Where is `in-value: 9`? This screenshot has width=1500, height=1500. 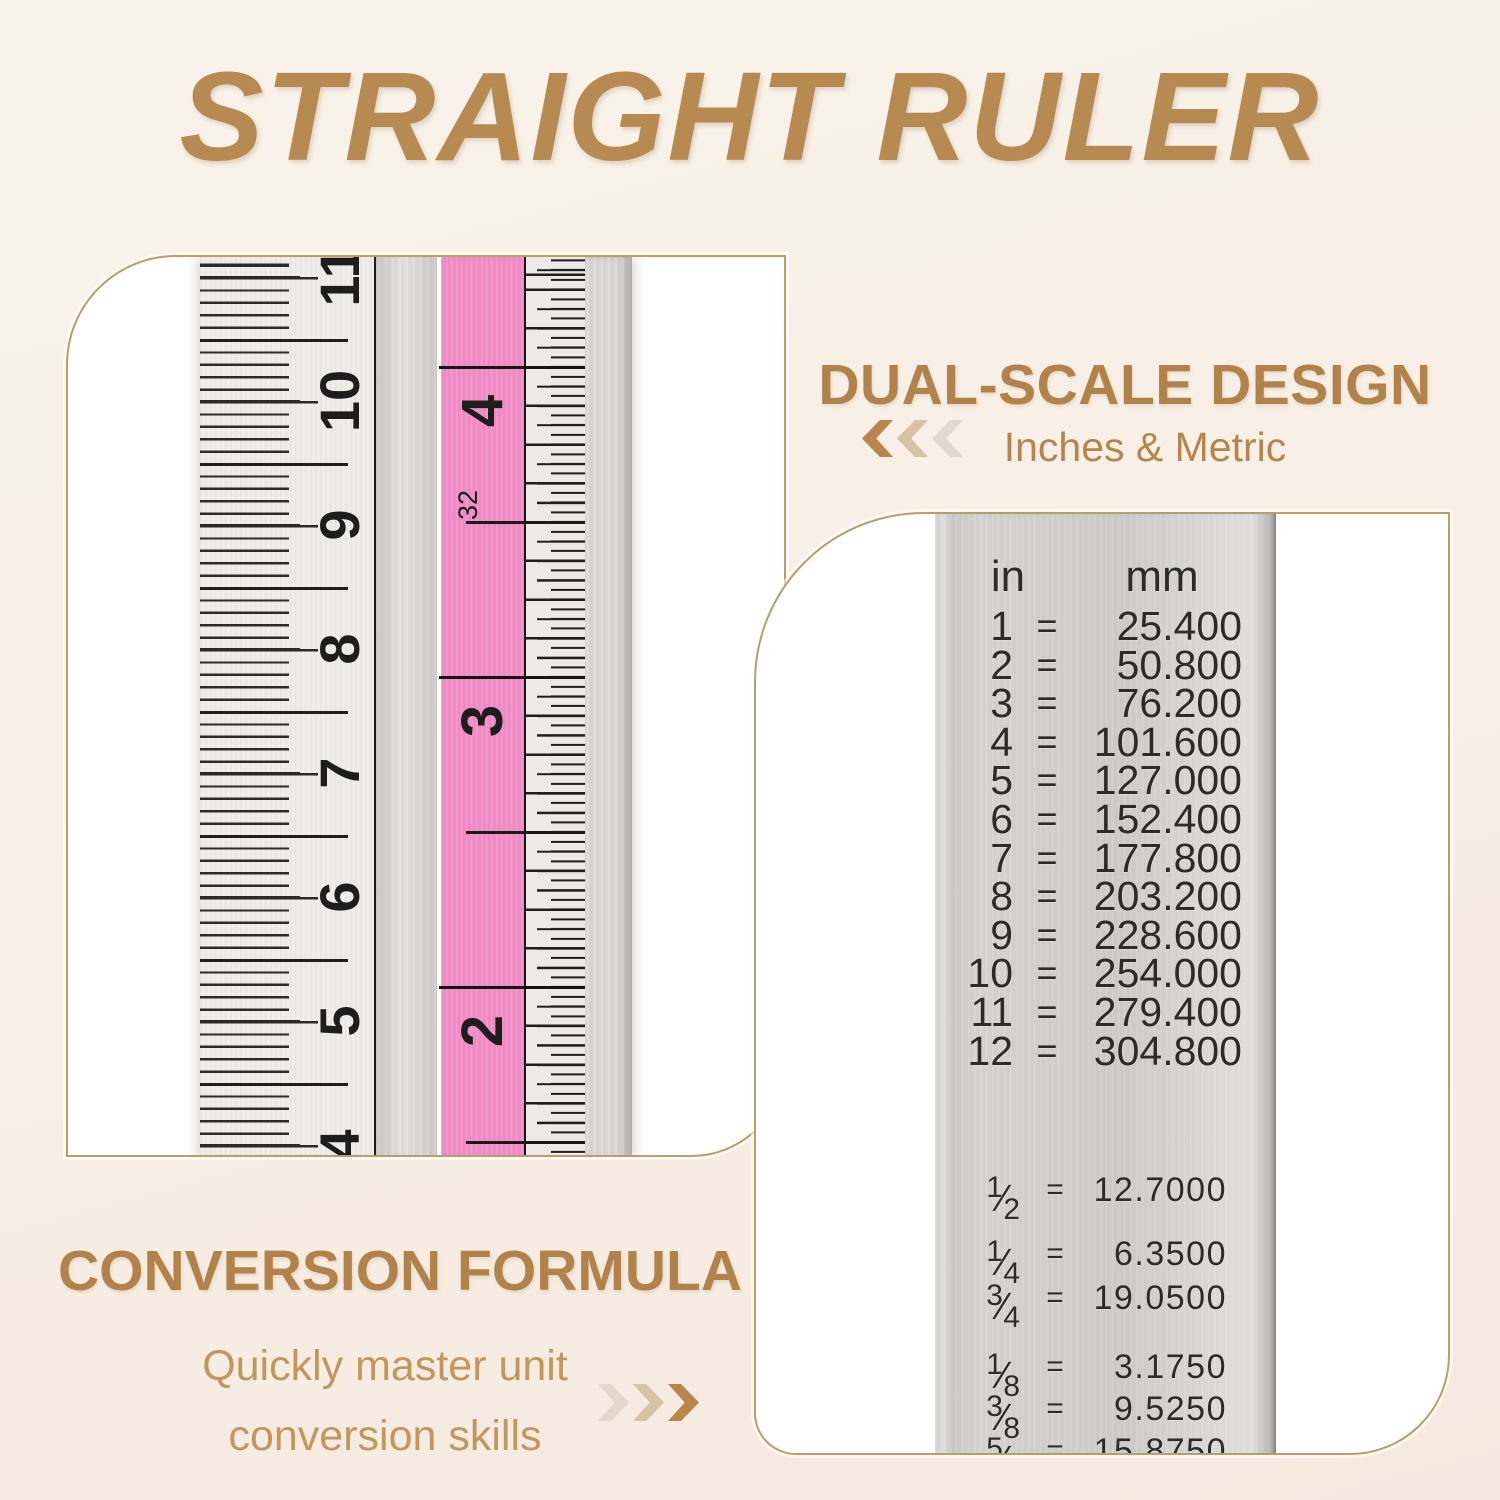 in-value: 9 is located at coordinates (1001, 934).